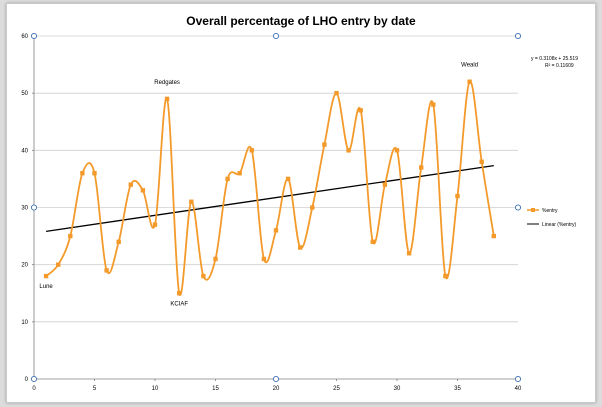 The height and width of the screenshot is (407, 602). Describe the element at coordinates (533, 210) in the screenshot. I see `legend-series-marker` at that location.